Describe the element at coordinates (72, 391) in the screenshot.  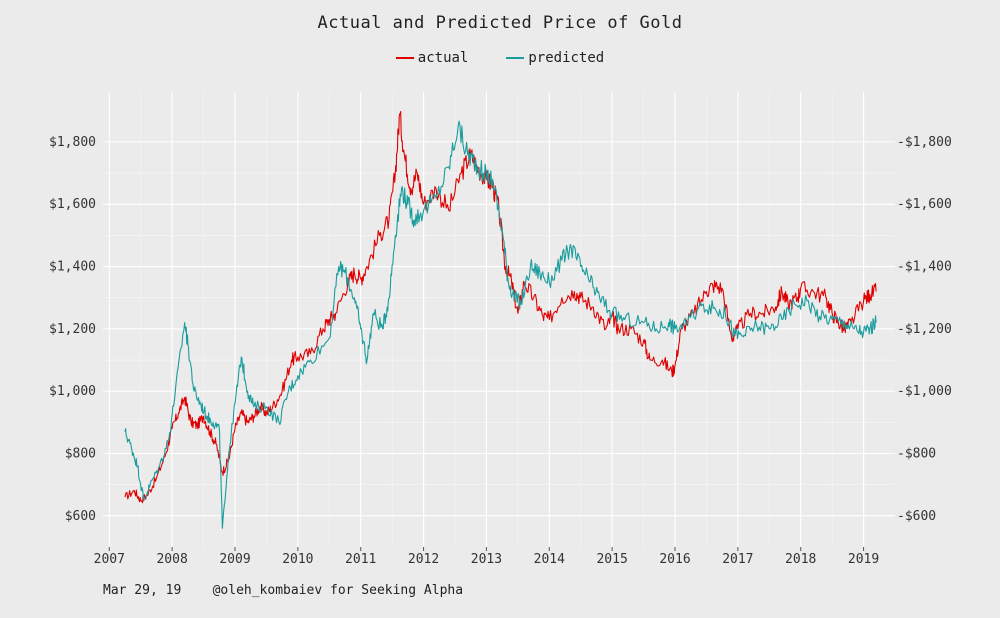
I see `y-tick-label-left: $1,000` at that location.